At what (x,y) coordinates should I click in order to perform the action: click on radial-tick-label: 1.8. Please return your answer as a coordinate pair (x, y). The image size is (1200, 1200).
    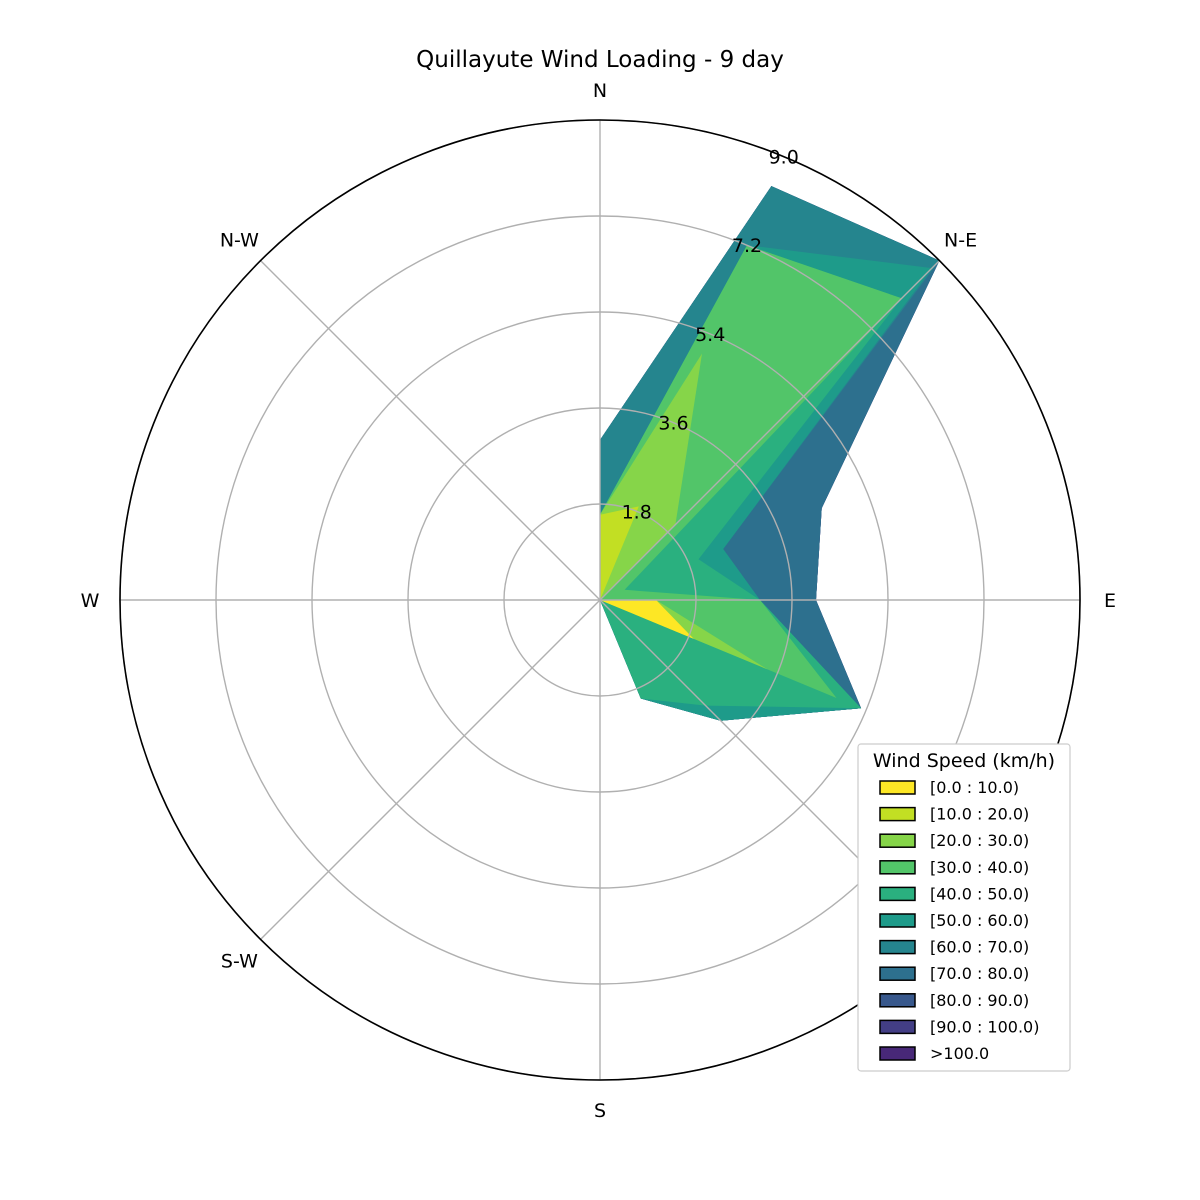
    Looking at the image, I should click on (637, 512).